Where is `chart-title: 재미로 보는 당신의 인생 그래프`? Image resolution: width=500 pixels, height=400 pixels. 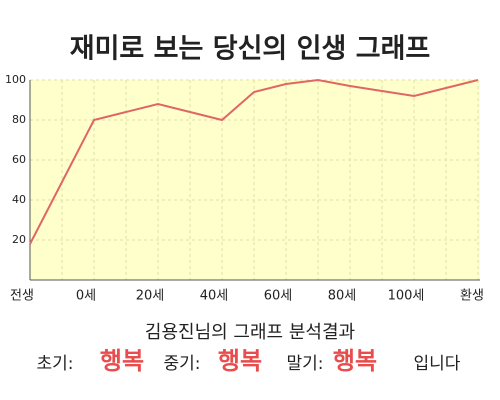
chart-title: 재미로 보는 당신의 인생 그래프 is located at coordinates (250, 49).